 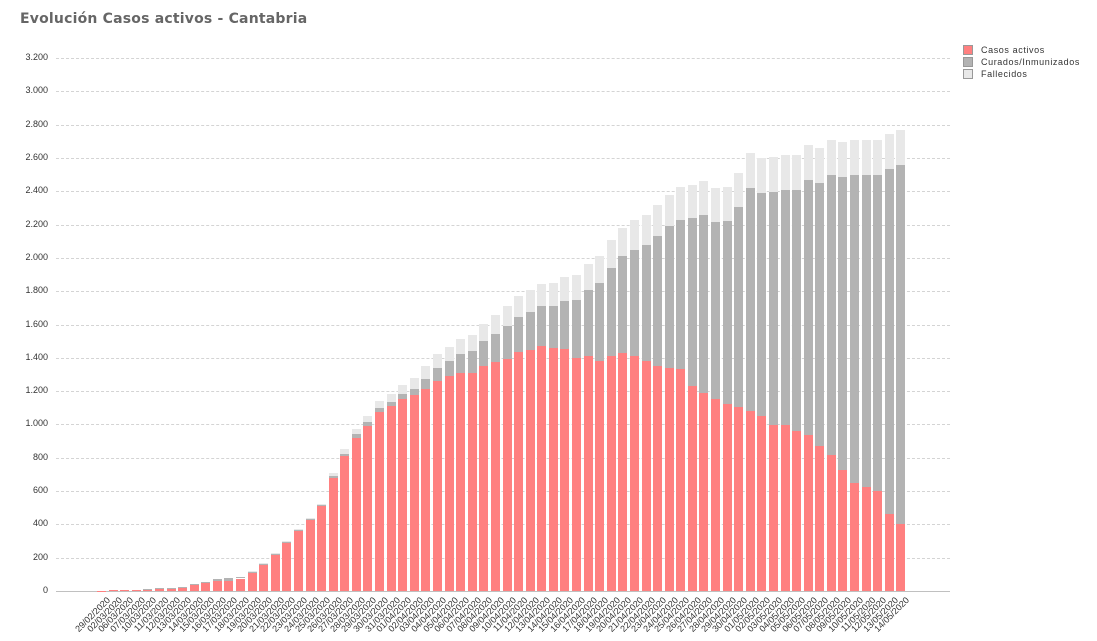 I want to click on bar-09/04/2020, so click(x=495, y=320).